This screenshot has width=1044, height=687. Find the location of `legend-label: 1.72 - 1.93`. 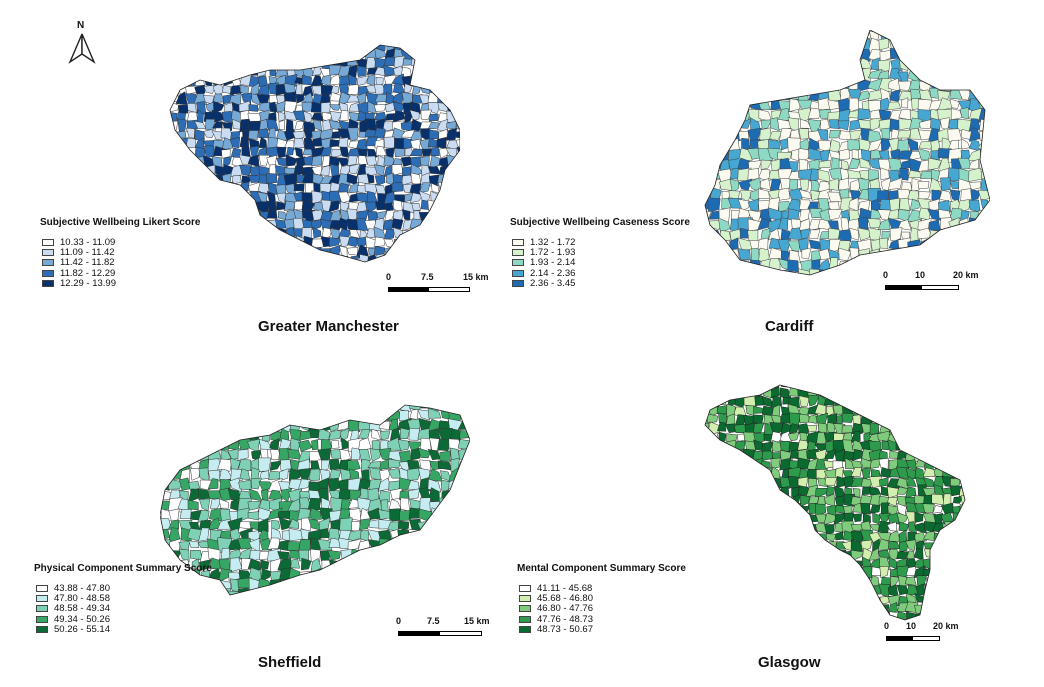

legend-label: 1.72 - 1.93 is located at coordinates (553, 253).